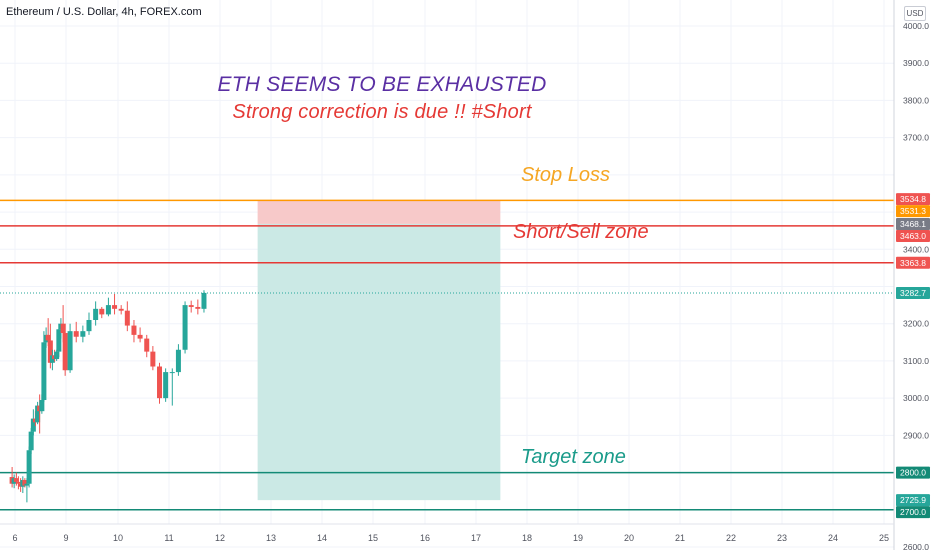  I want to click on currency-button: USD, so click(915, 13).